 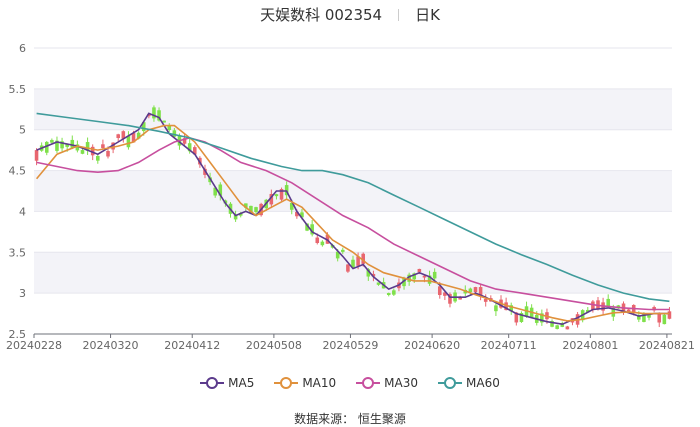 I want to click on grid-band, so click(x=353, y=109).